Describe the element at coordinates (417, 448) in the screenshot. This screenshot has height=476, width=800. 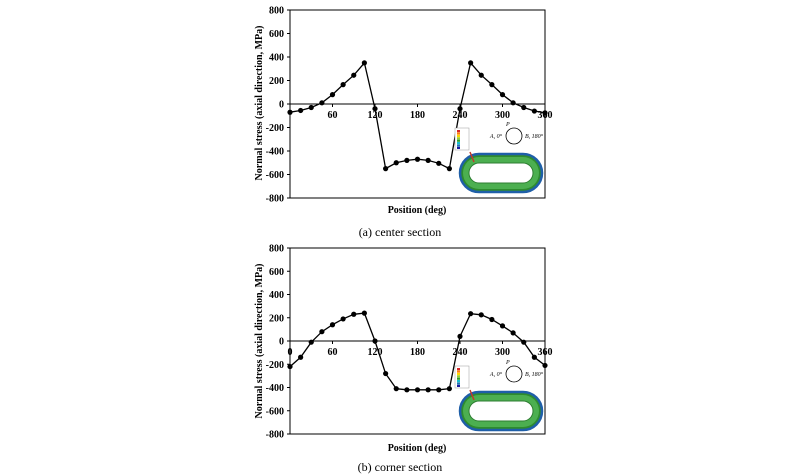
I see `x-axis-label: Position (deg)` at that location.